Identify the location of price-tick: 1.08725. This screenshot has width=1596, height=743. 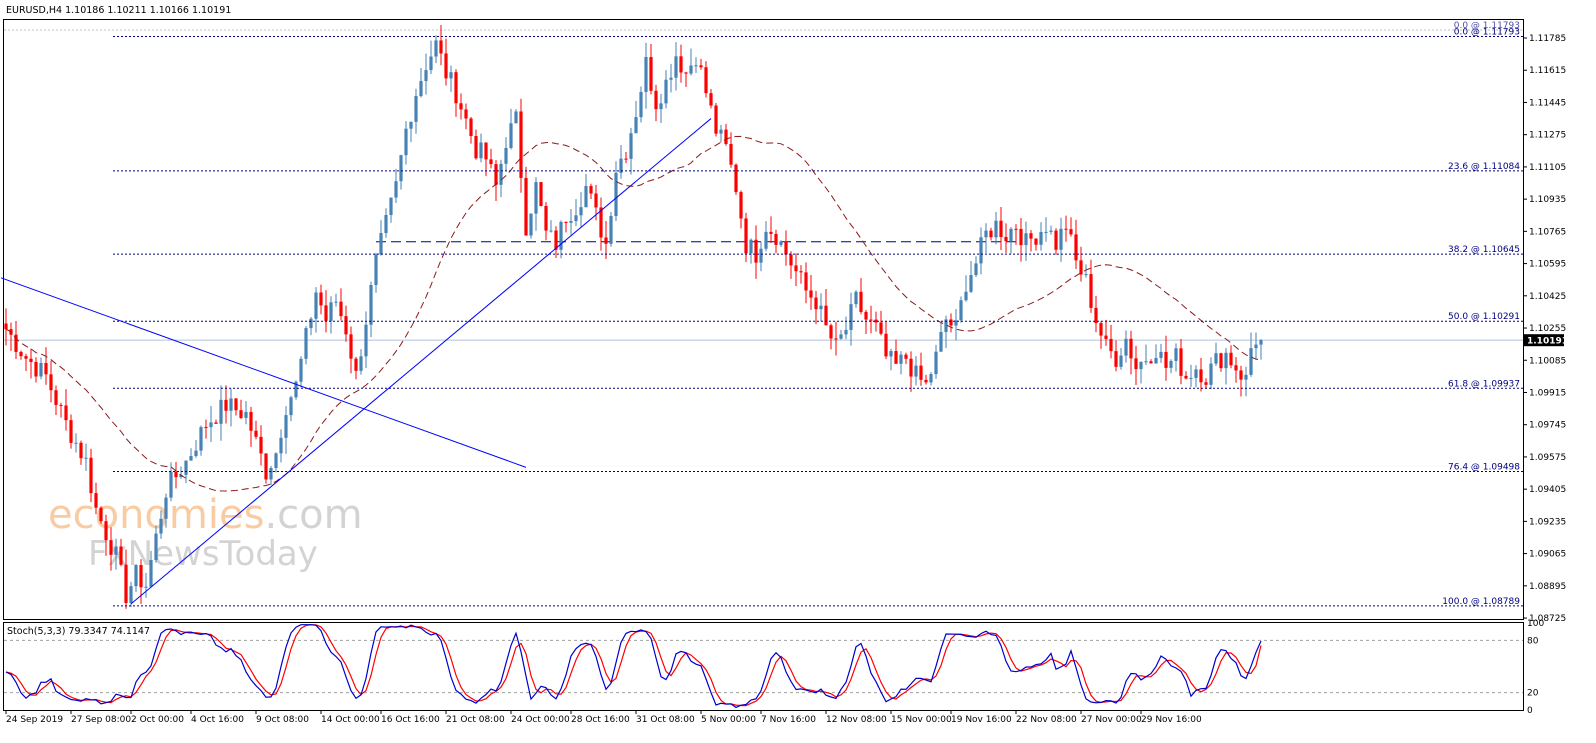
(1544, 619).